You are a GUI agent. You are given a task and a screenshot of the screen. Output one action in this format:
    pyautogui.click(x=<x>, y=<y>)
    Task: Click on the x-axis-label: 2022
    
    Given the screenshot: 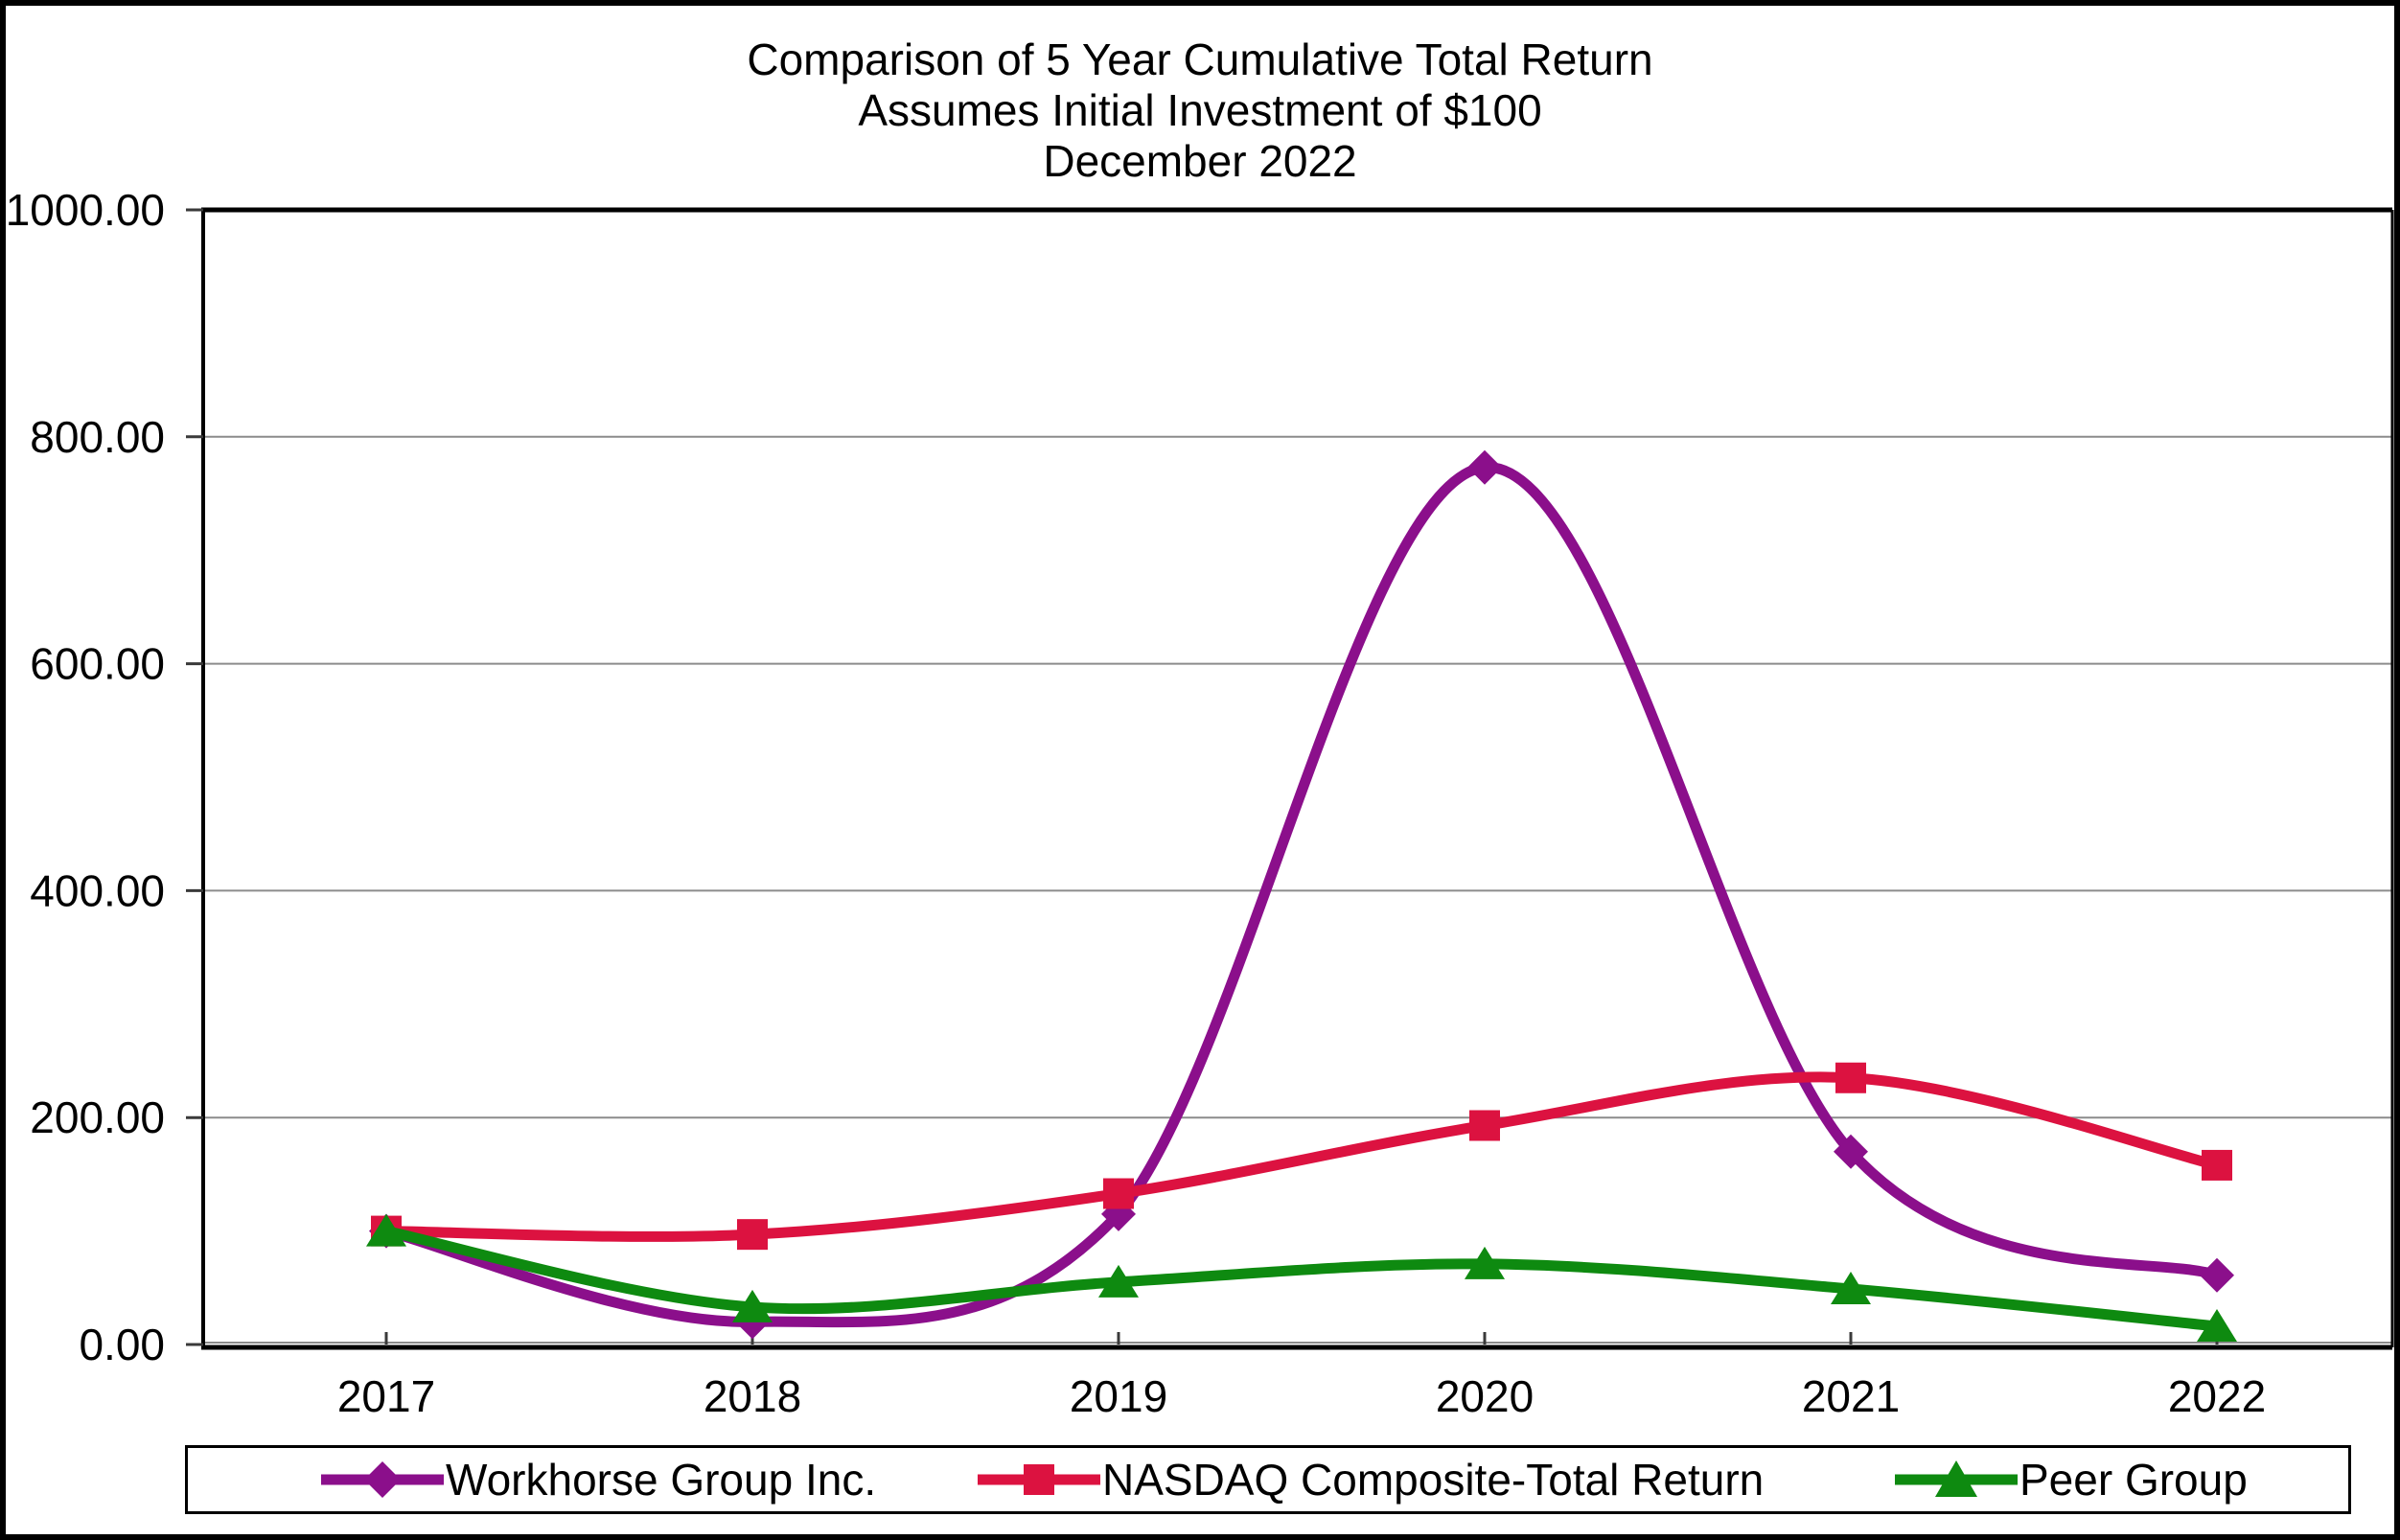 What is the action you would take?
    pyautogui.click(x=2217, y=1396)
    